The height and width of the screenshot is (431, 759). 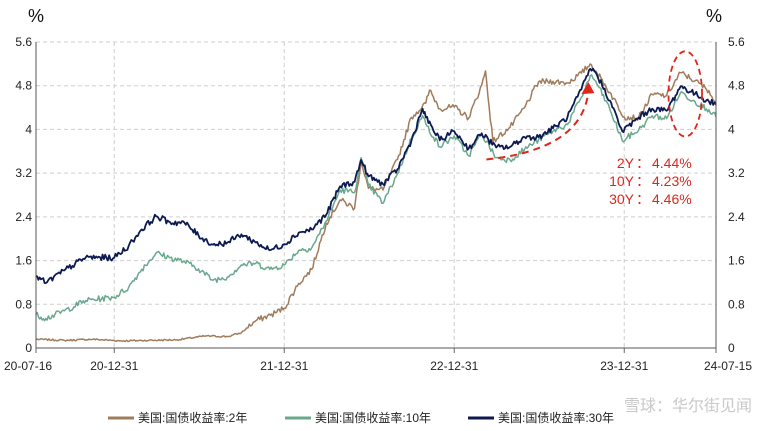 I want to click on unit-label-right: %, so click(x=714, y=16).